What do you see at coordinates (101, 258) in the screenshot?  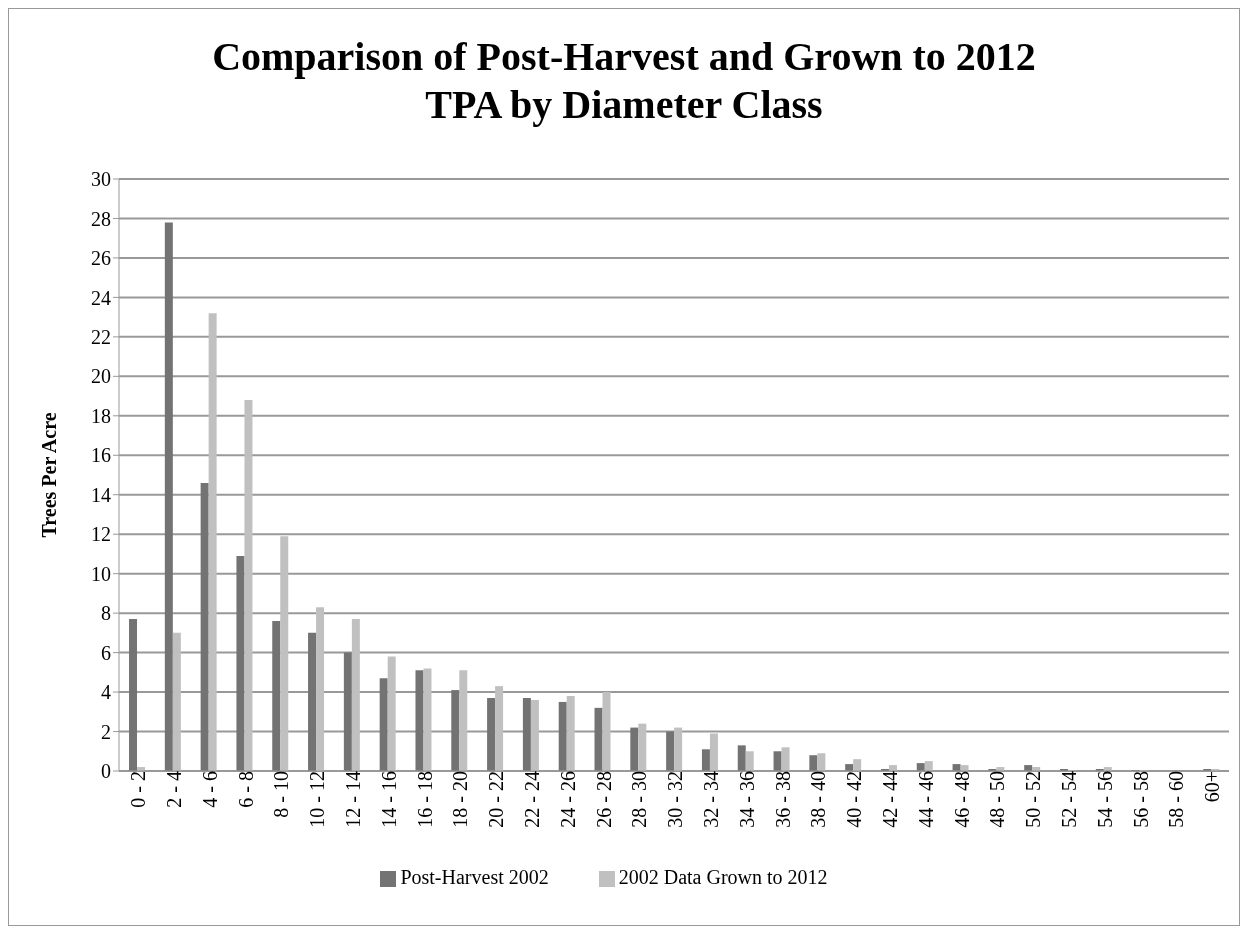 I see `y-tick-label: 26` at bounding box center [101, 258].